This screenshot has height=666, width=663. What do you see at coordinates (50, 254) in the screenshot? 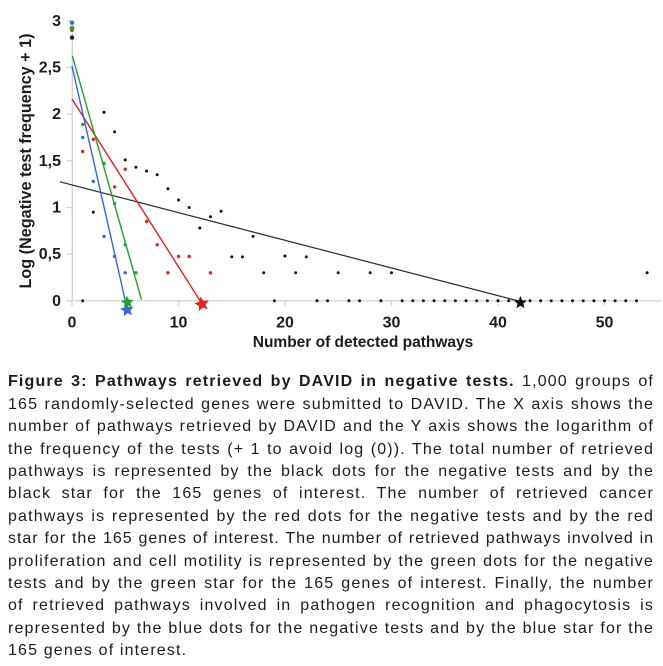
I see `svg-text: 0,5` at bounding box center [50, 254].